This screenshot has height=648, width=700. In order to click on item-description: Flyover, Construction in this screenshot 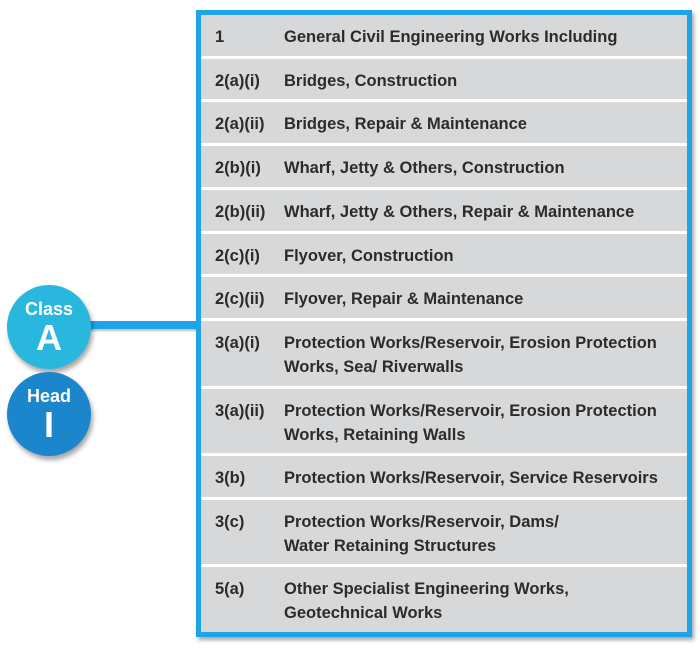, I will do `click(369, 255)`.